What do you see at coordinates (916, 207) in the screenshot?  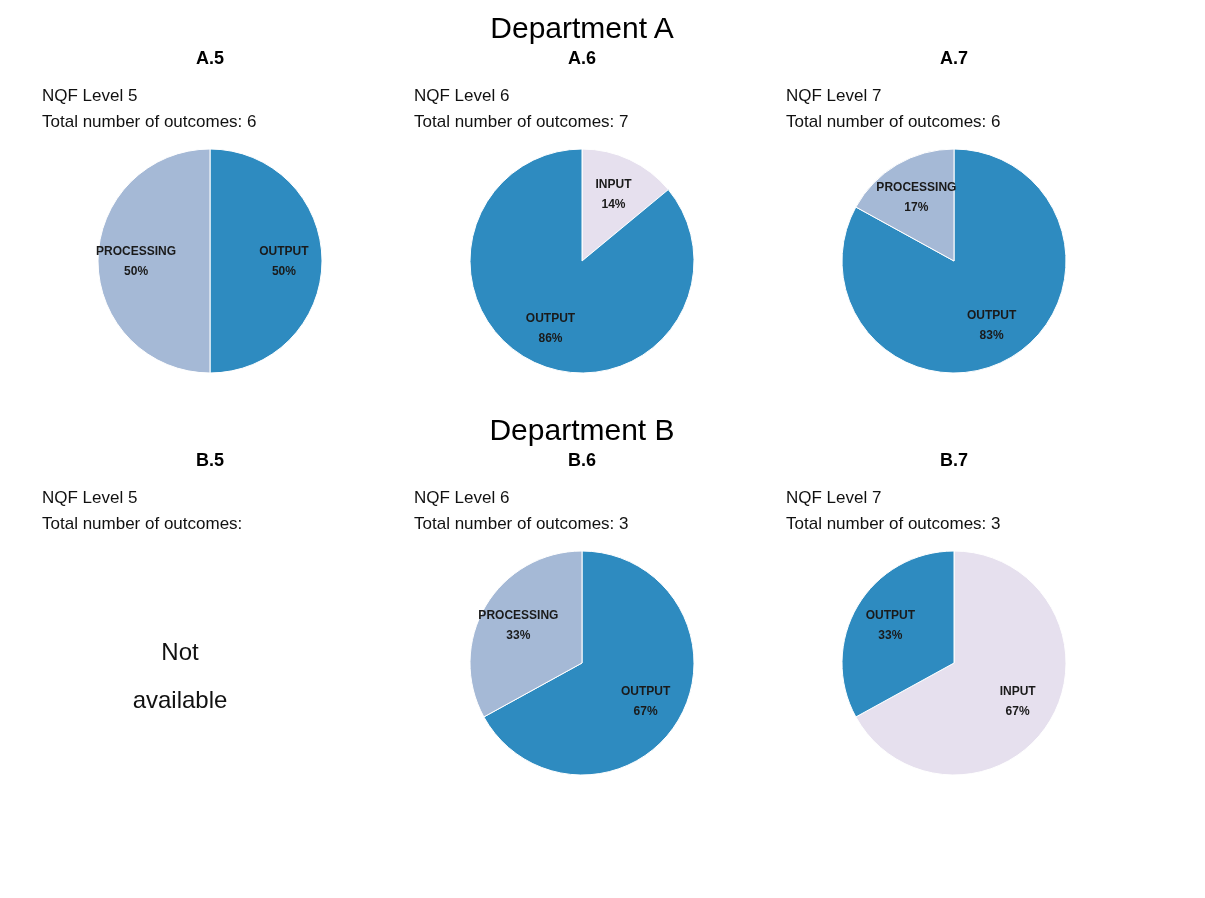 I see `data-label: 17%` at bounding box center [916, 207].